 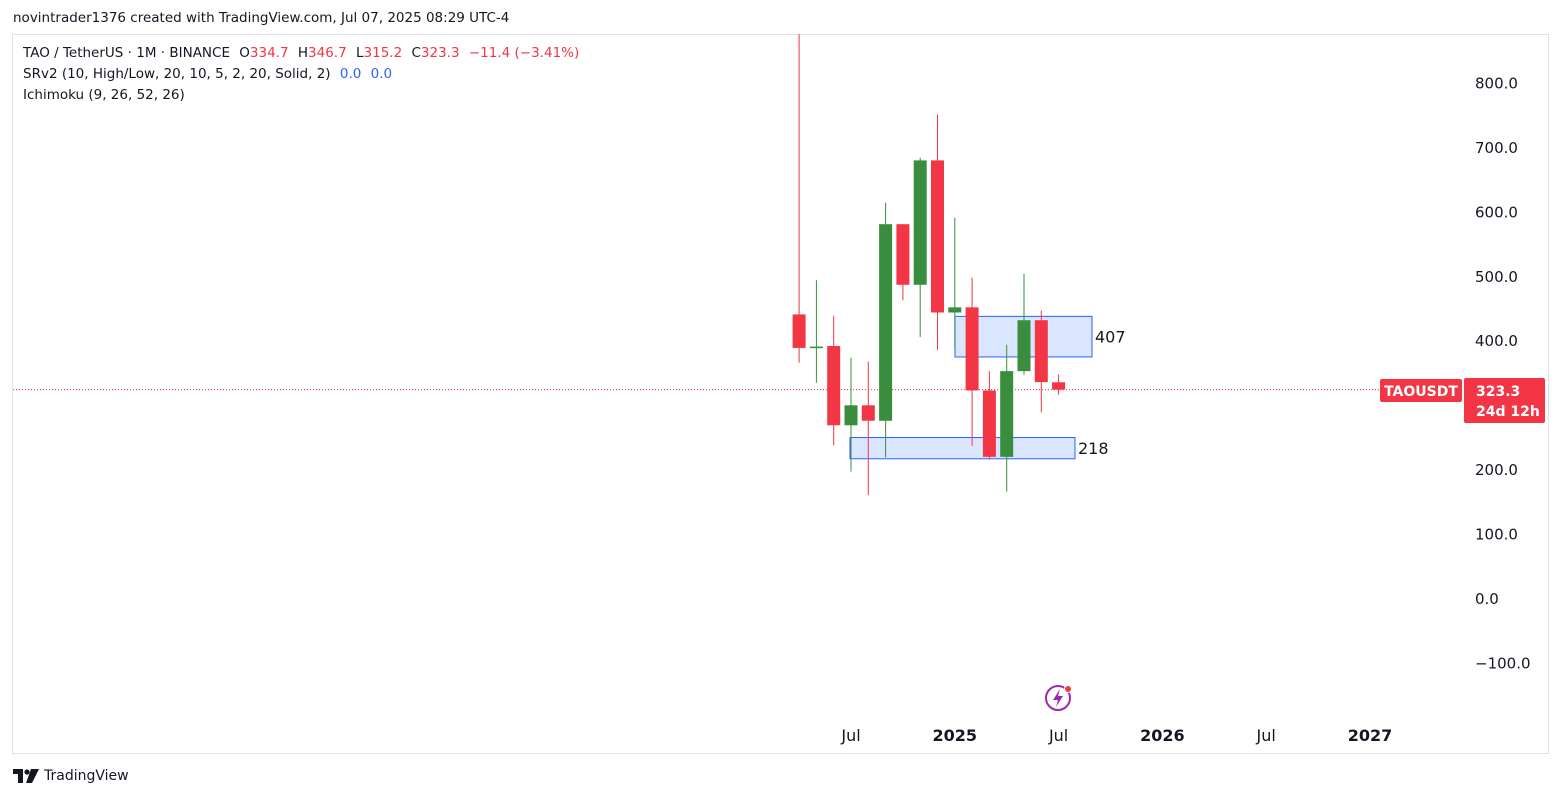 What do you see at coordinates (244, 53) in the screenshot?
I see `open-label: O` at bounding box center [244, 53].